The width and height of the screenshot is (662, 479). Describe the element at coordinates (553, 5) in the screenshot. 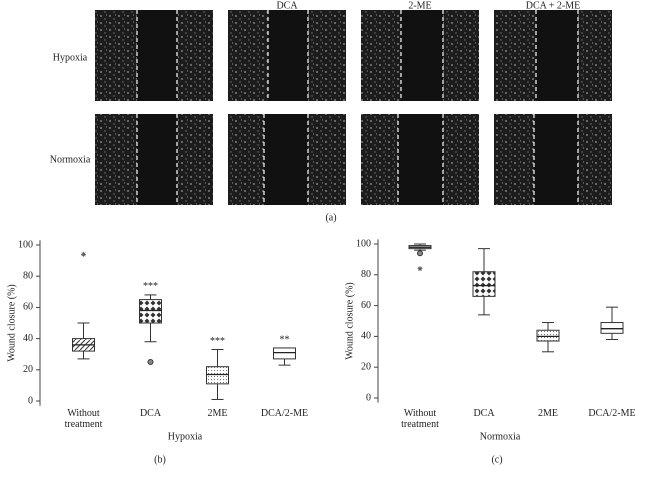

I see `column-header: DCA + 2-ME` at that location.